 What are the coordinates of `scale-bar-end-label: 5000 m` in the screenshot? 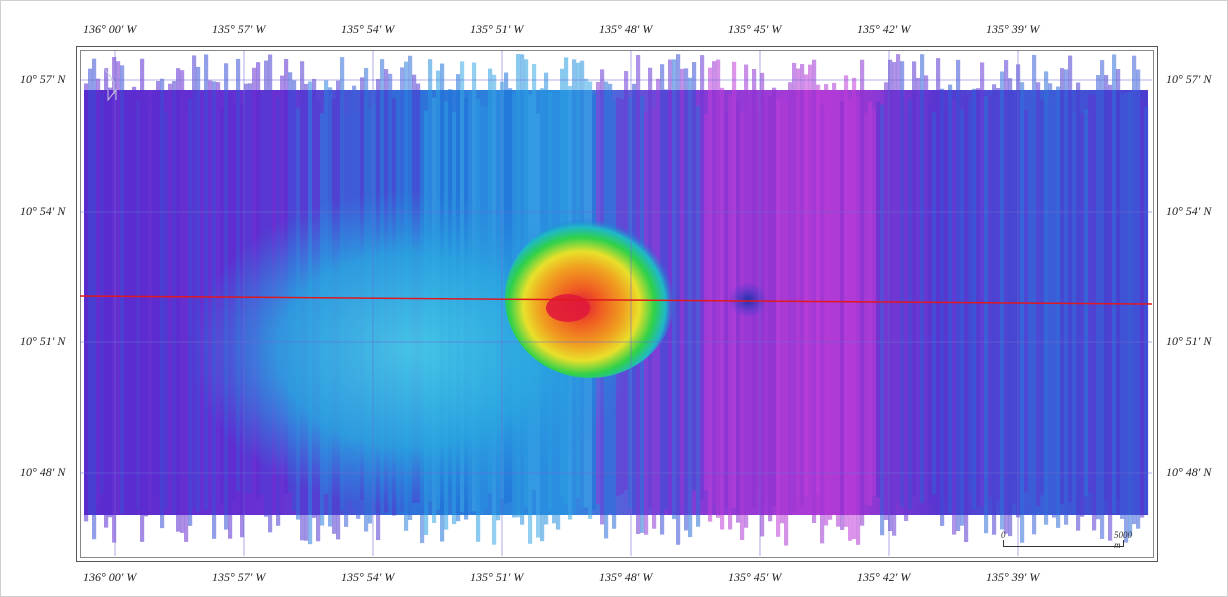 It's located at (1123, 540).